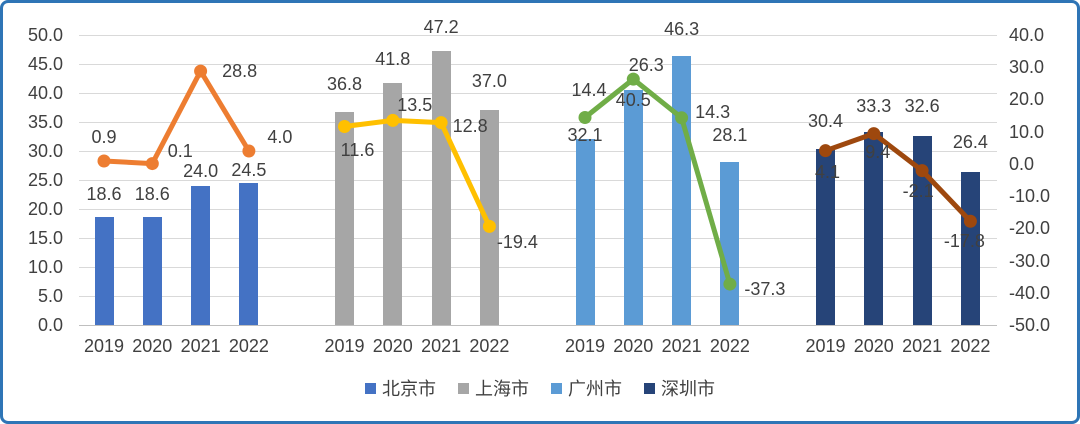 Image resolution: width=1080 pixels, height=424 pixels. Describe the element at coordinates (595, 389) in the screenshot. I see `legend-label-guangzhou: 广州市` at that location.